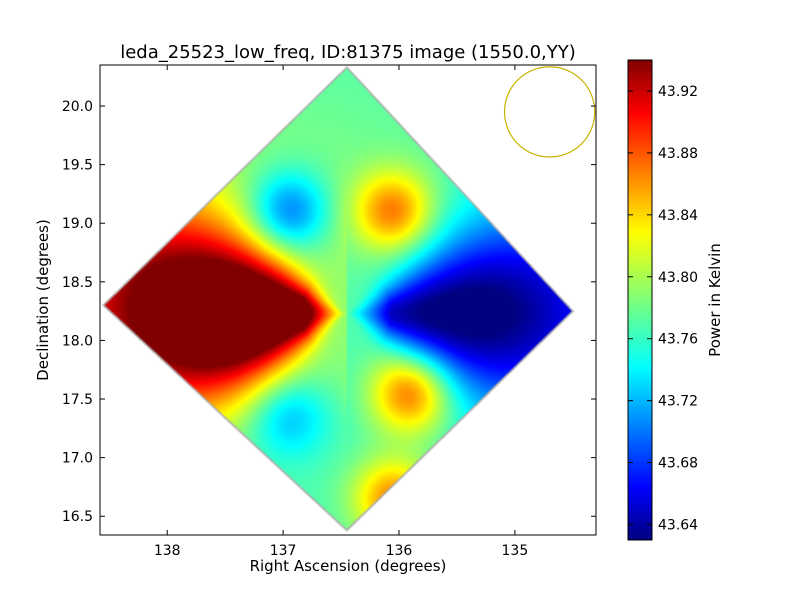 The height and width of the screenshot is (600, 800). Describe the element at coordinates (348, 566) in the screenshot. I see `x-axis-label: Right Ascension (degrees)` at that location.